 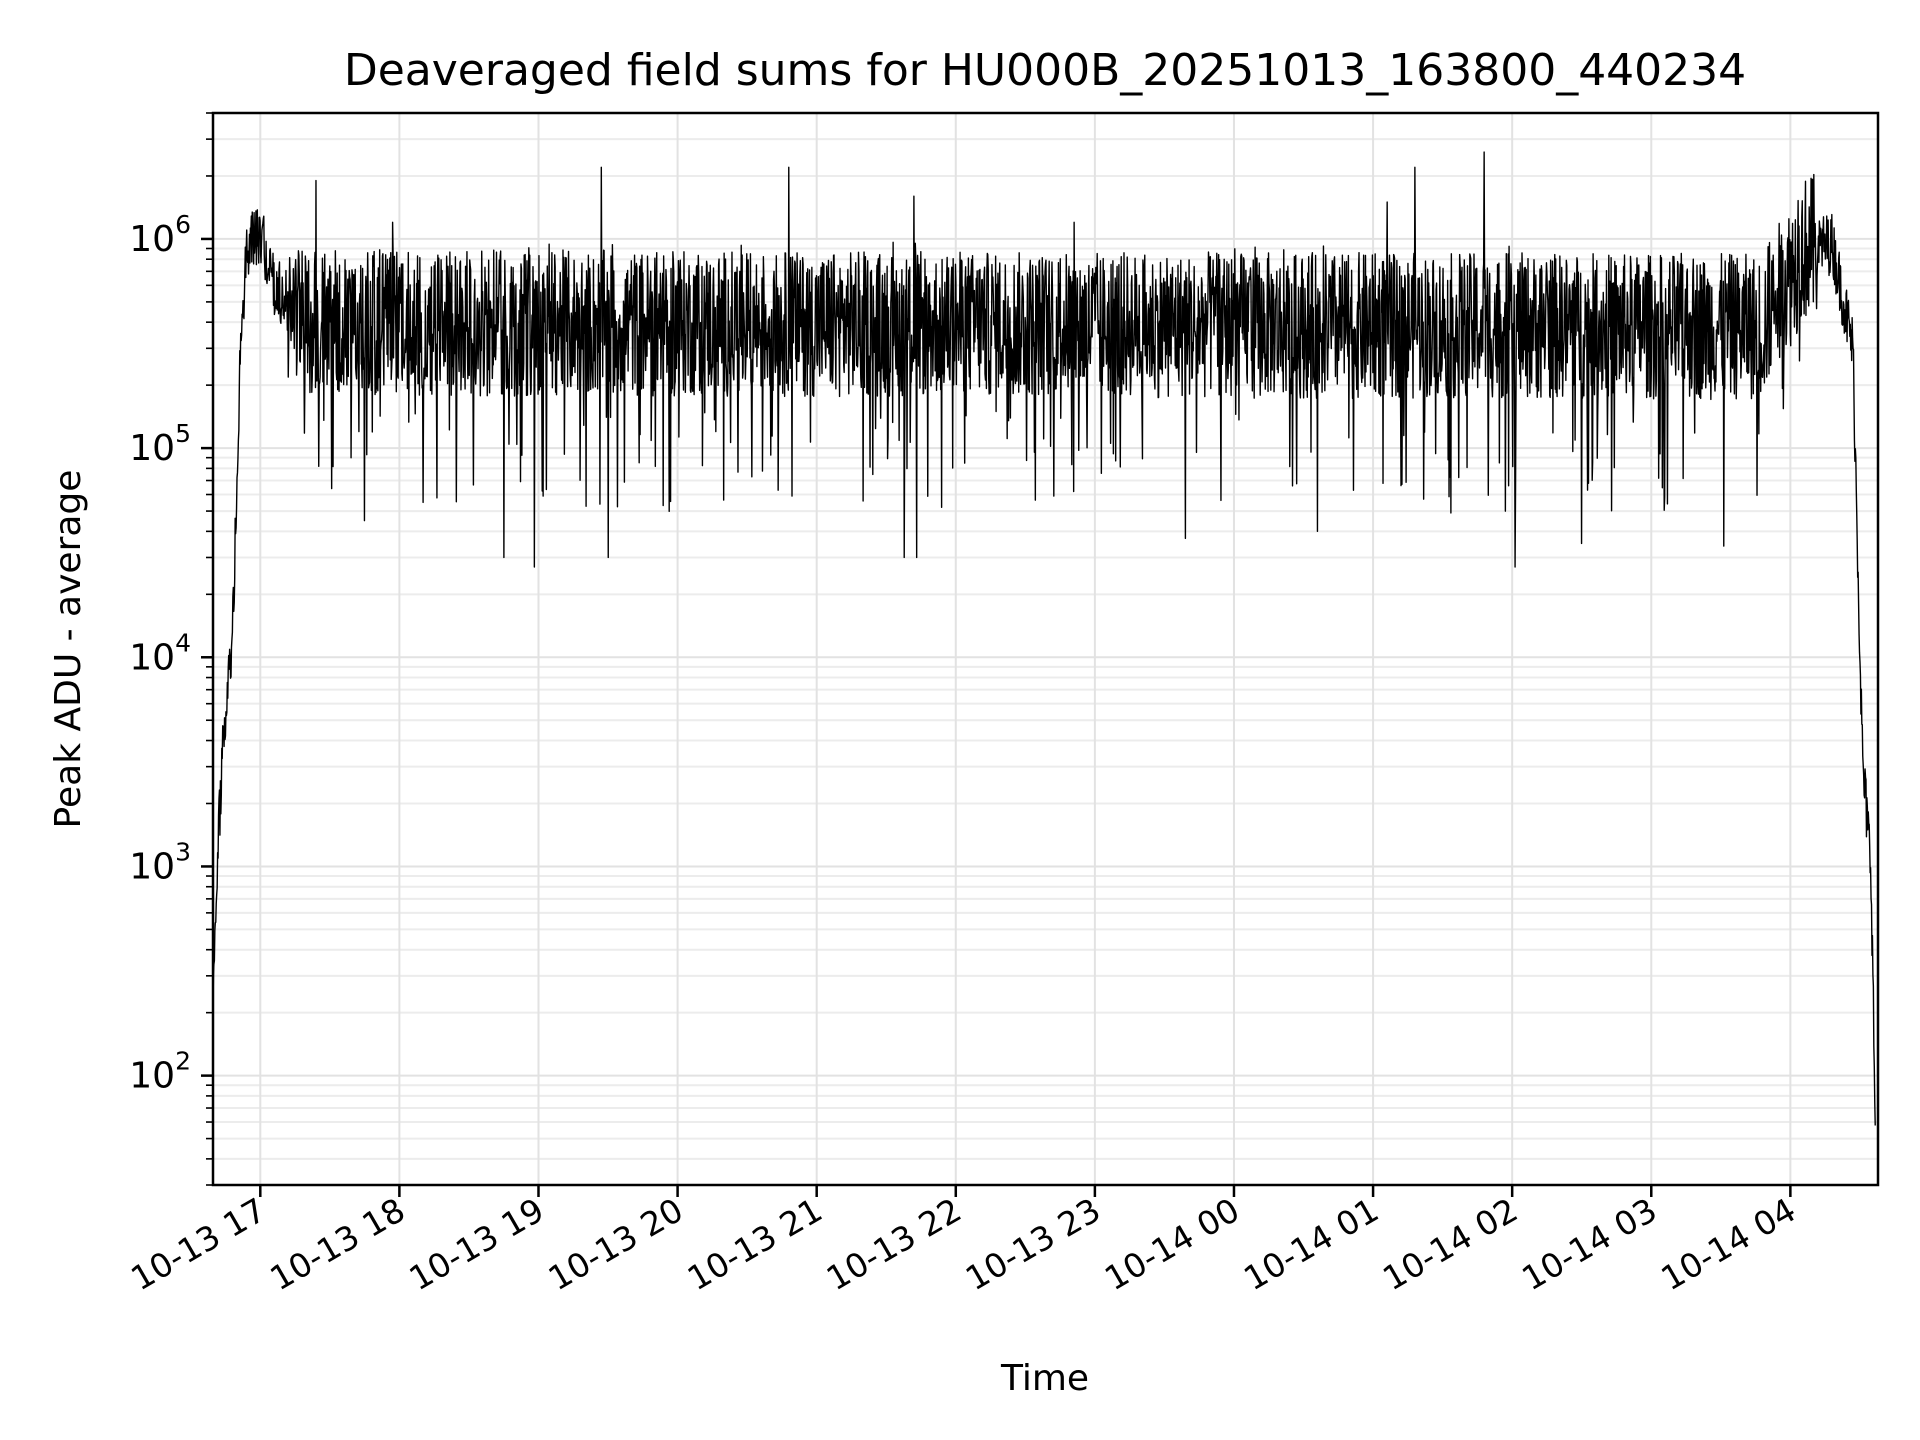 I want to click on y-tick-label: 10⁶, so click(x=160, y=235).